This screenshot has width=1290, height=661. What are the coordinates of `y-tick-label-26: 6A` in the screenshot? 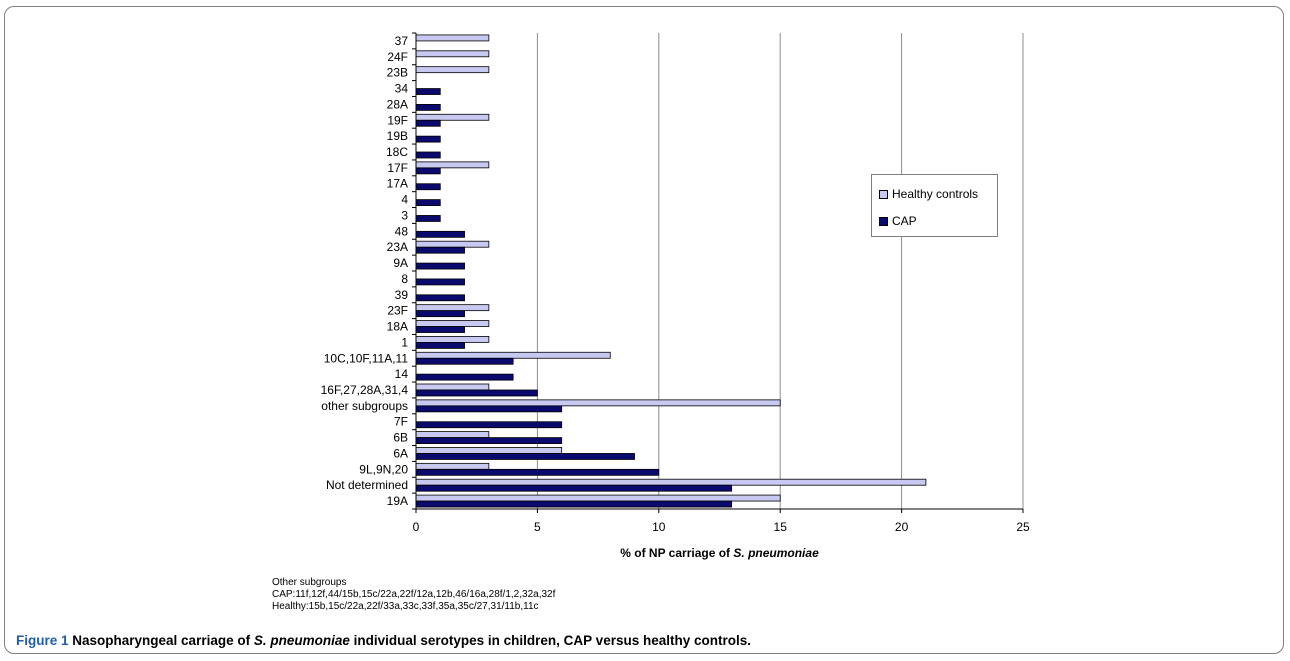 It's located at (400, 453).